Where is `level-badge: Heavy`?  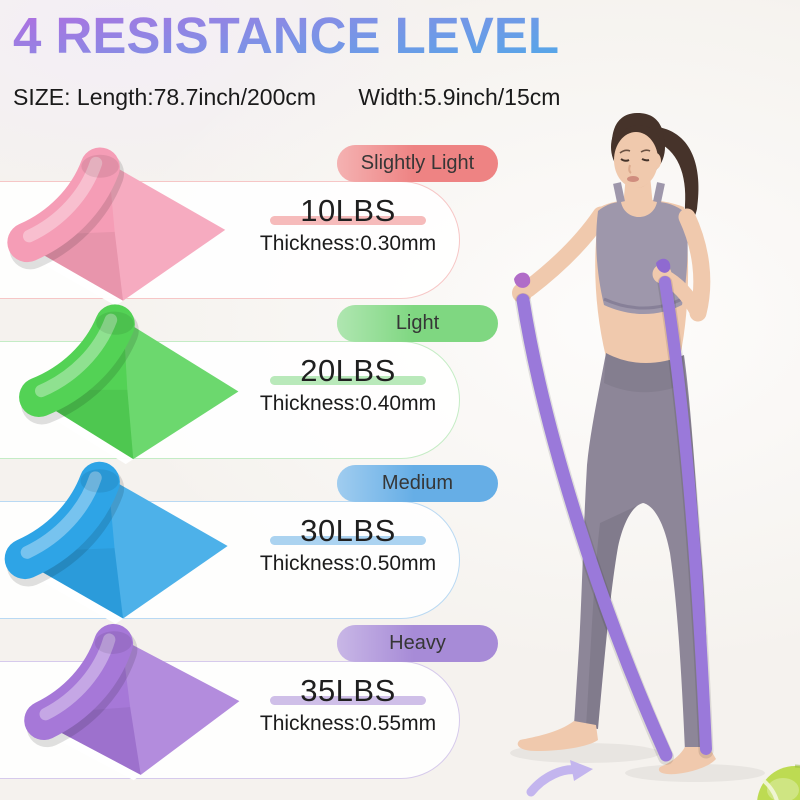 level-badge: Heavy is located at coordinates (417, 643).